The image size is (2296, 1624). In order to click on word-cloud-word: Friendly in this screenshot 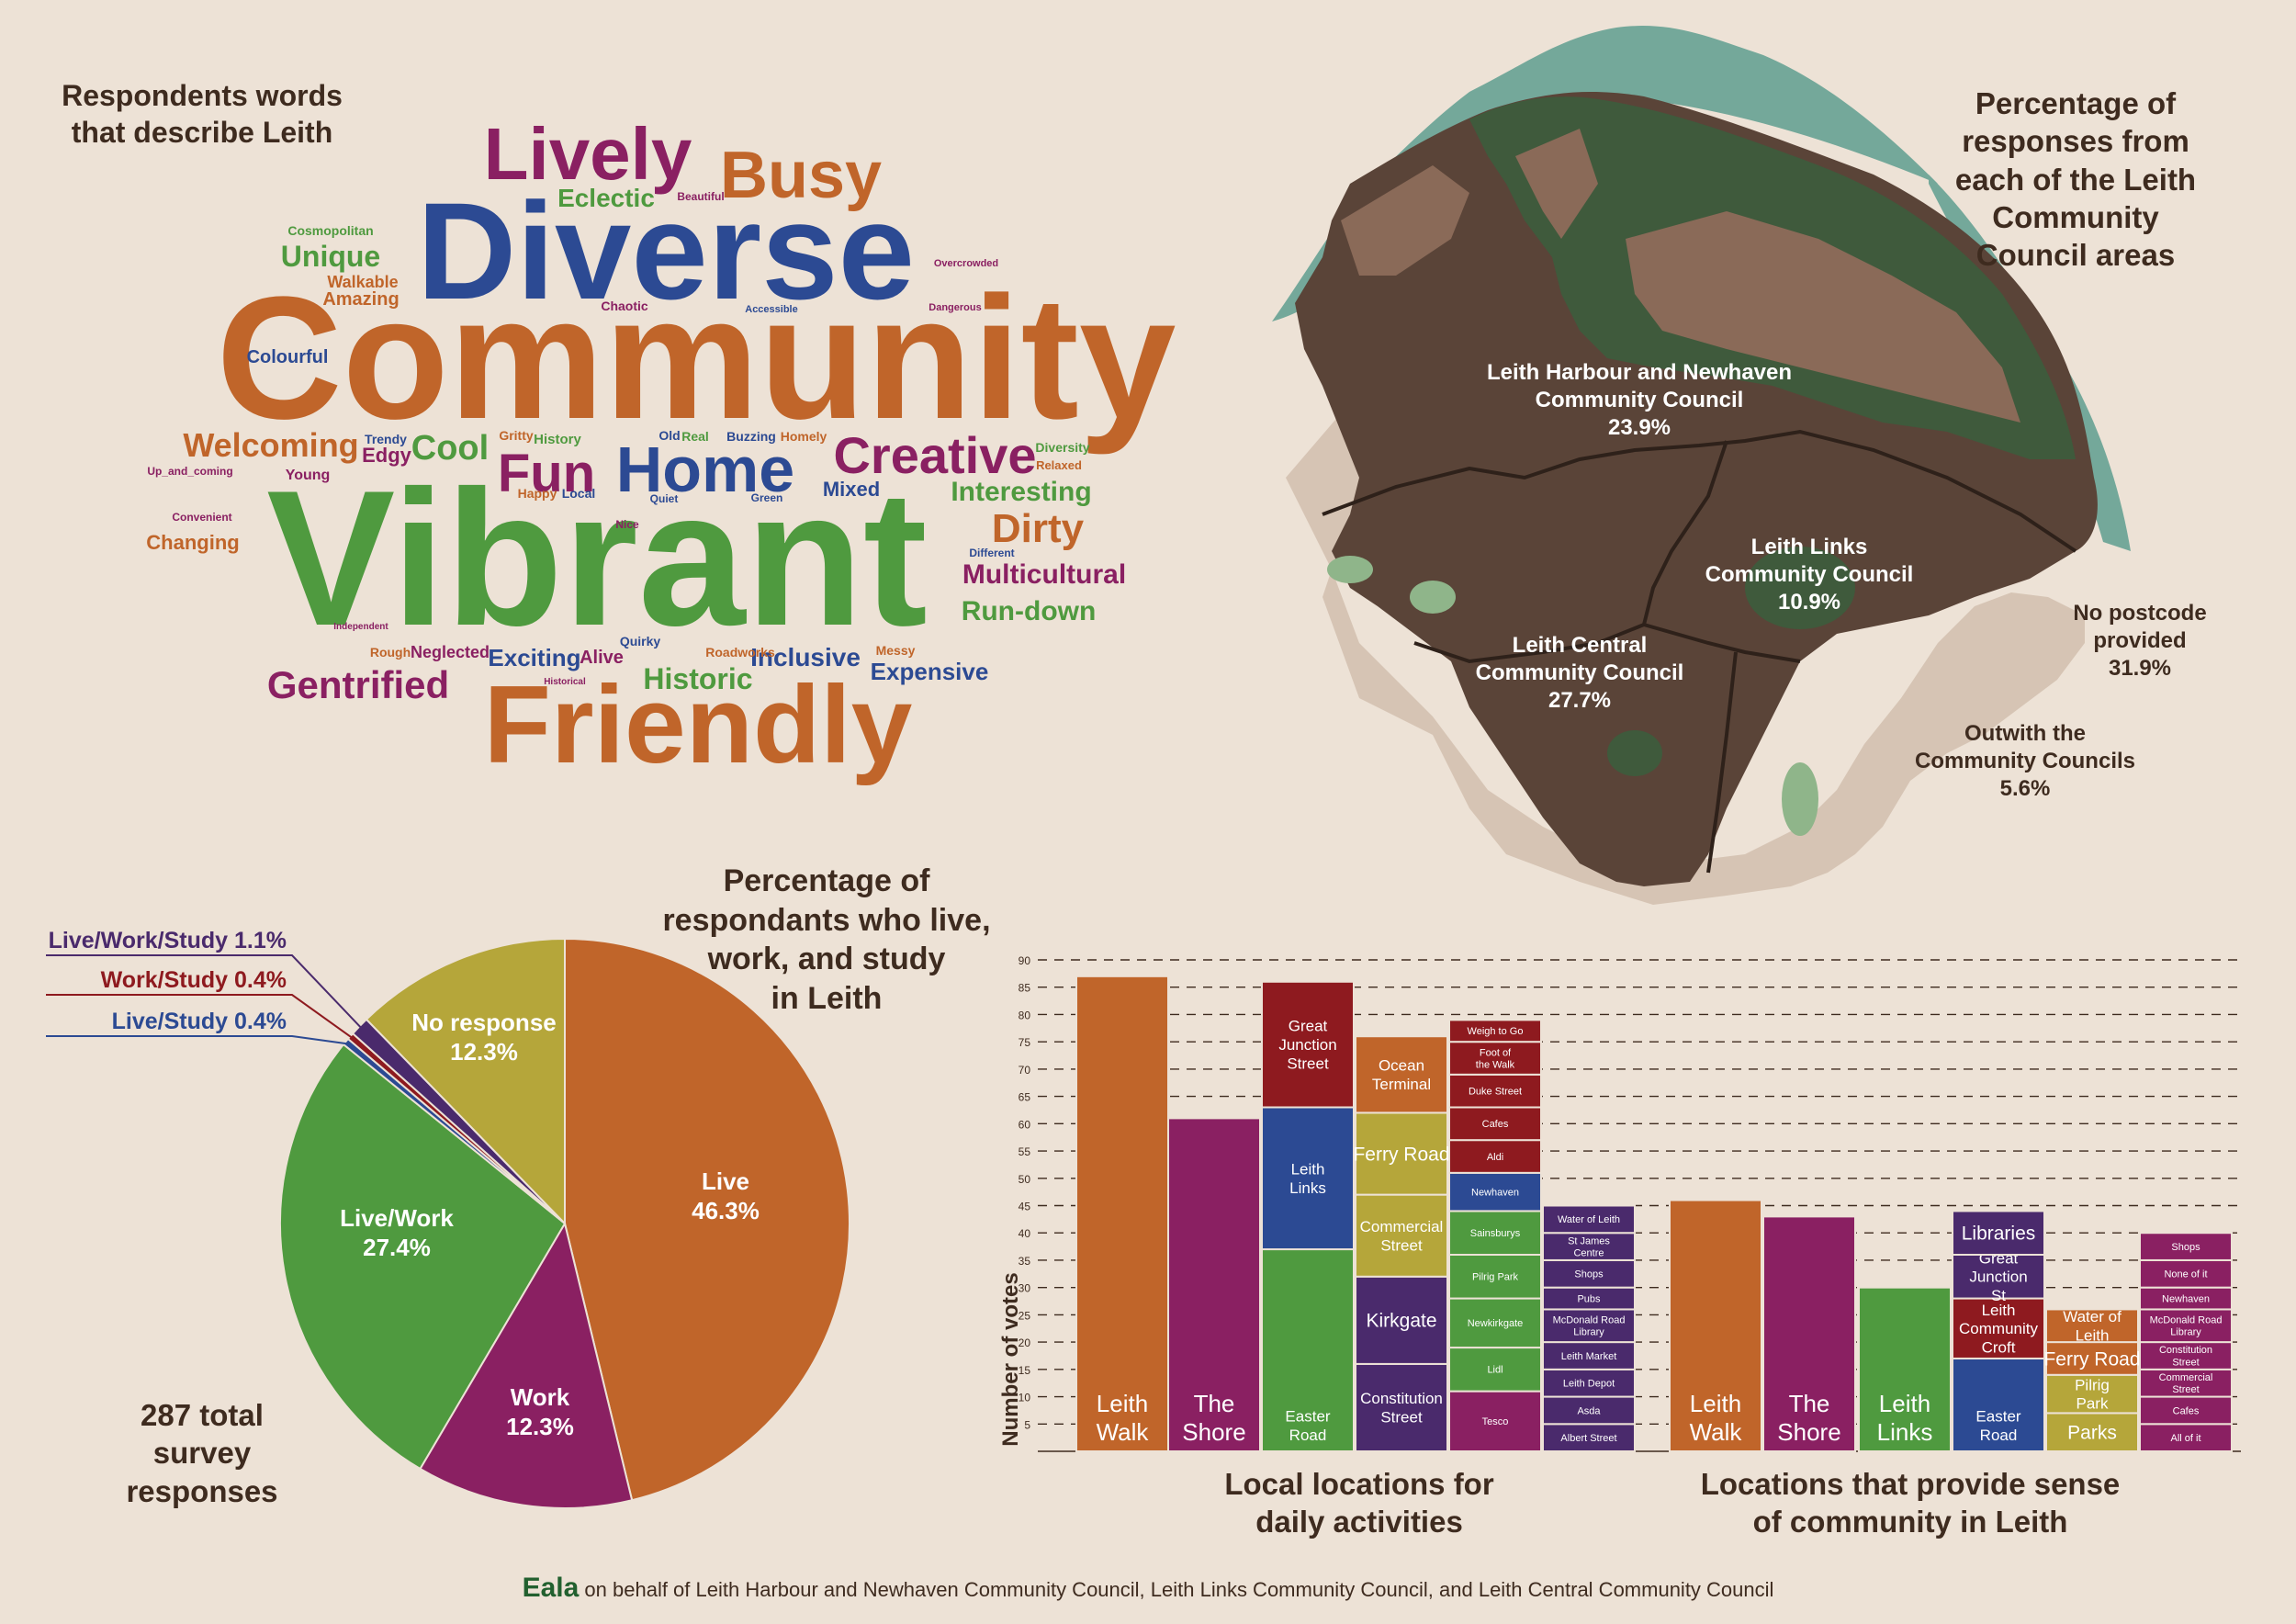, I will do `click(698, 724)`.